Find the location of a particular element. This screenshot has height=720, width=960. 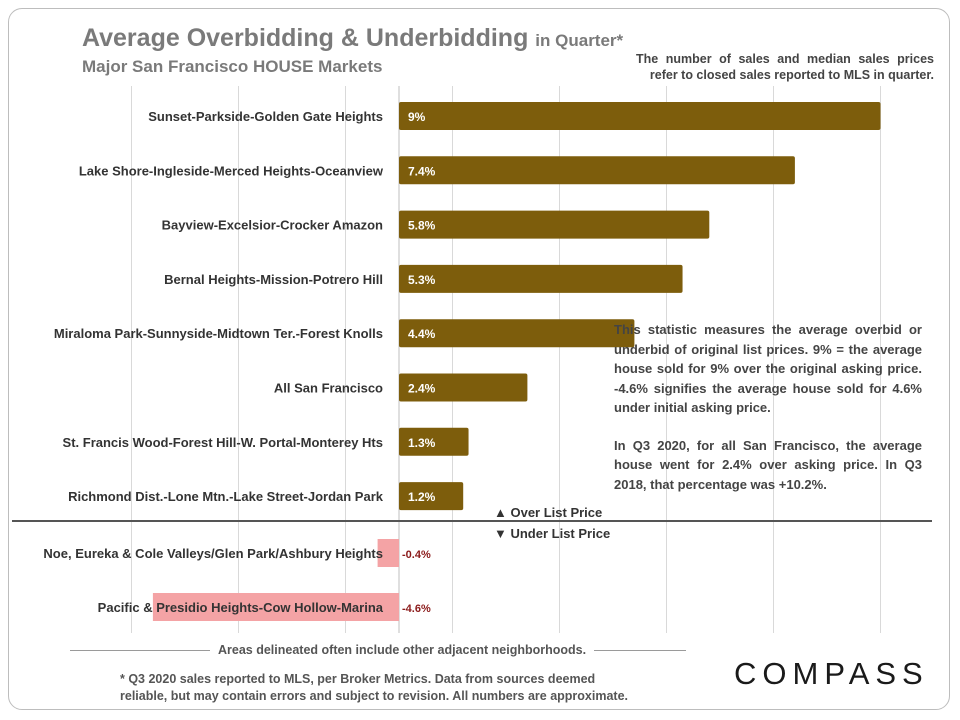

data-label: 5.3% is located at coordinates (422, 280).